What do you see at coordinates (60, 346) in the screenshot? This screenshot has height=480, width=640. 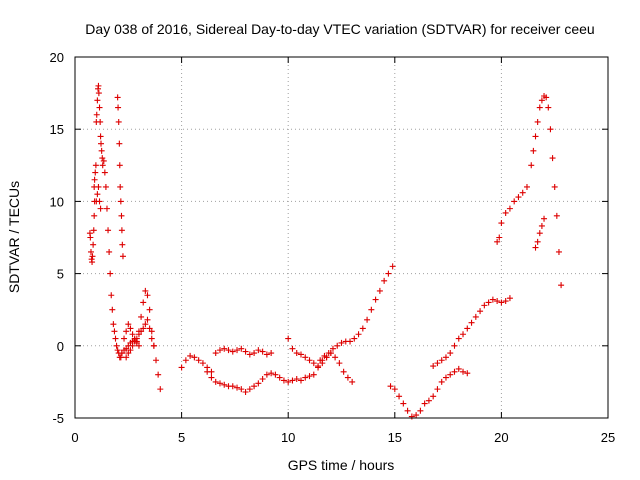 I see `y-tick-label: 0` at bounding box center [60, 346].